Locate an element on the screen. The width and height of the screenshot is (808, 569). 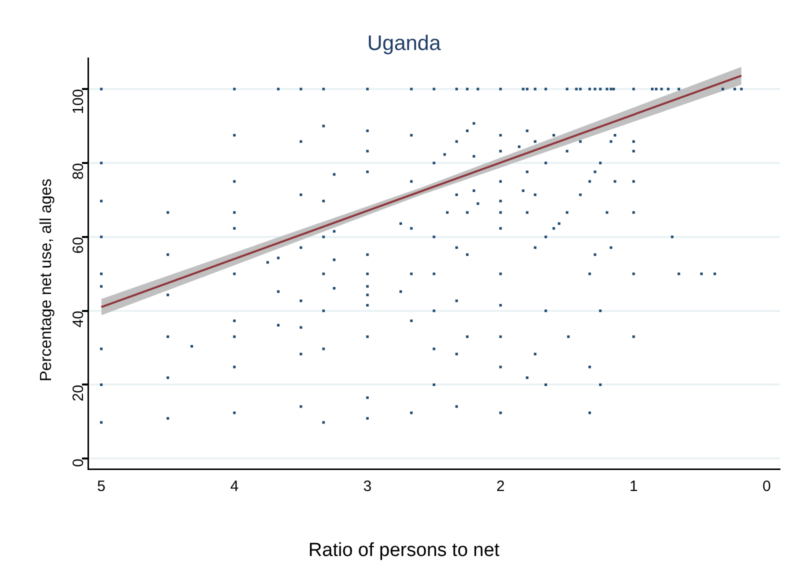
y-tick-label: 0 is located at coordinates (79, 462).